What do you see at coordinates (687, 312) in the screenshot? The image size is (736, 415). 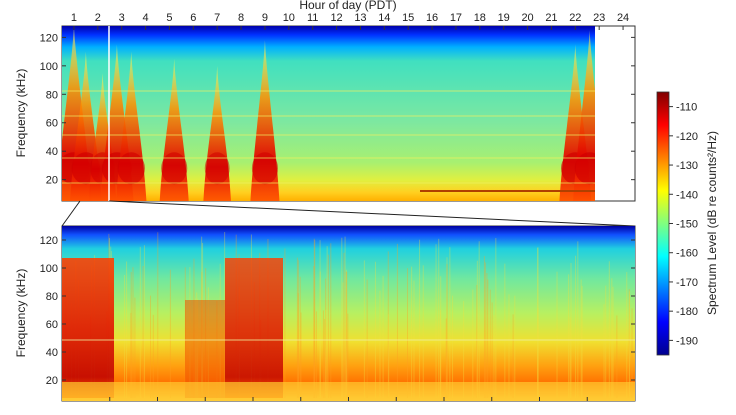 I see `colorbar-tick-label: -180` at bounding box center [687, 312].